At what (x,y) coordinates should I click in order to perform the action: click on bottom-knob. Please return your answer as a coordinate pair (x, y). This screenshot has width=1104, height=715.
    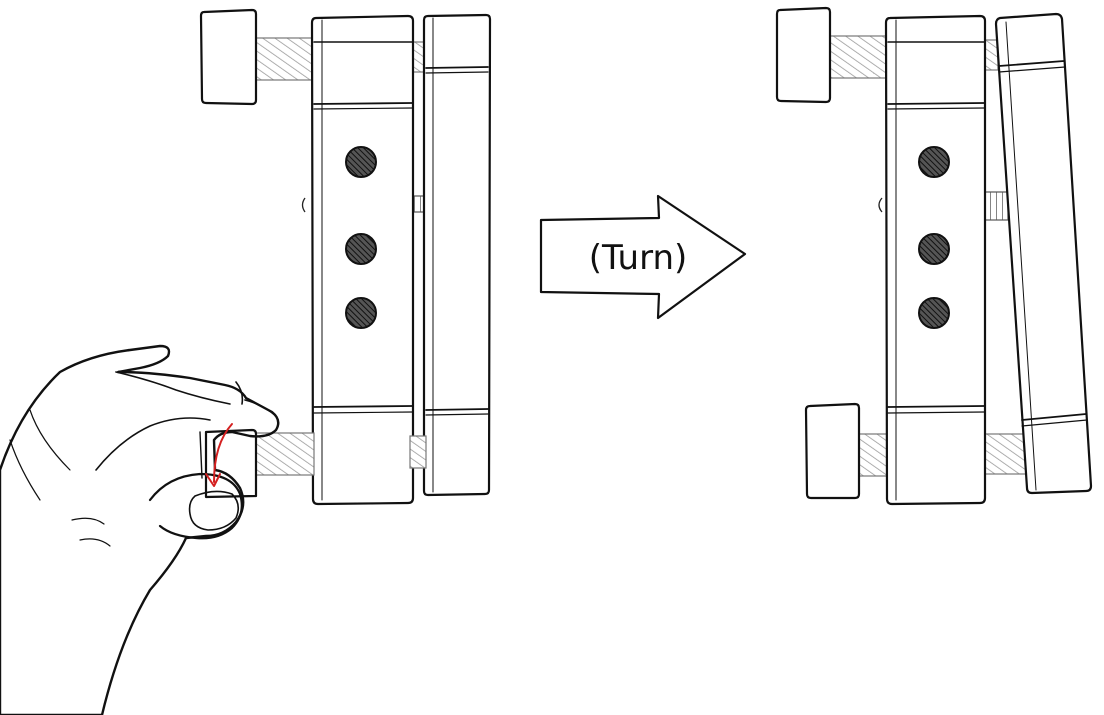
    Looking at the image, I should click on (832, 451).